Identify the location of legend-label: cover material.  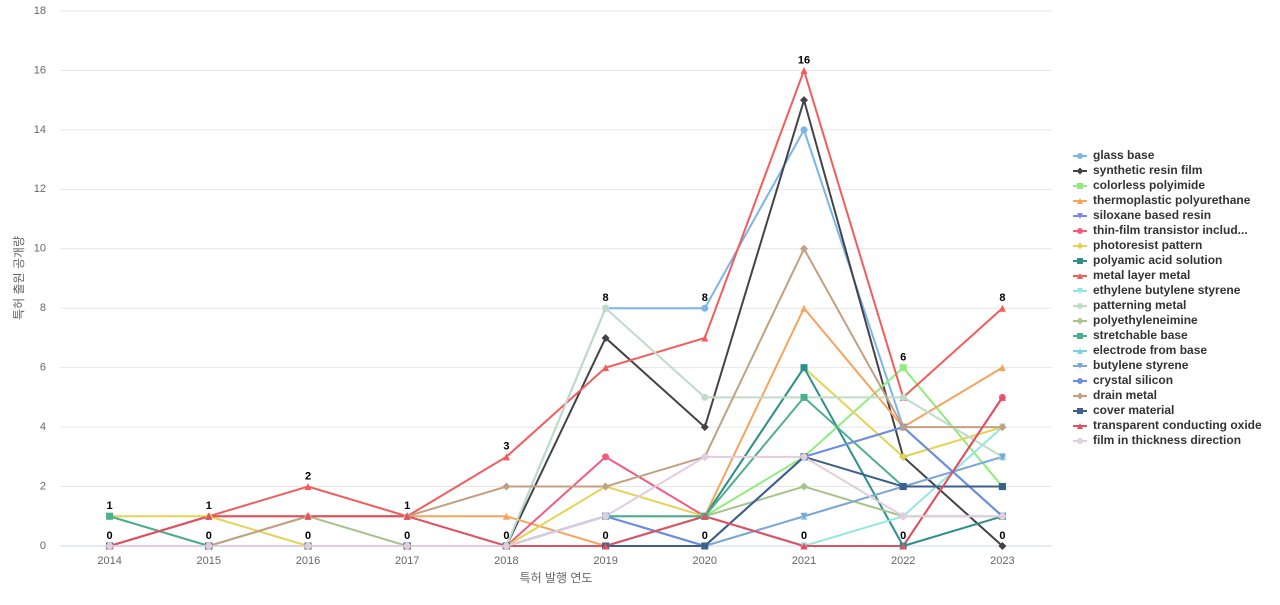
(1133, 410).